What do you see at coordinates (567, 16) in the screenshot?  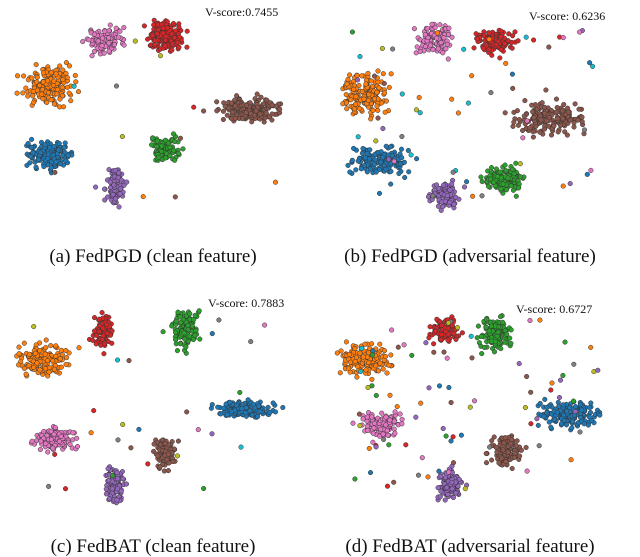 I see `v-score: V-score: 0.6236` at bounding box center [567, 16].